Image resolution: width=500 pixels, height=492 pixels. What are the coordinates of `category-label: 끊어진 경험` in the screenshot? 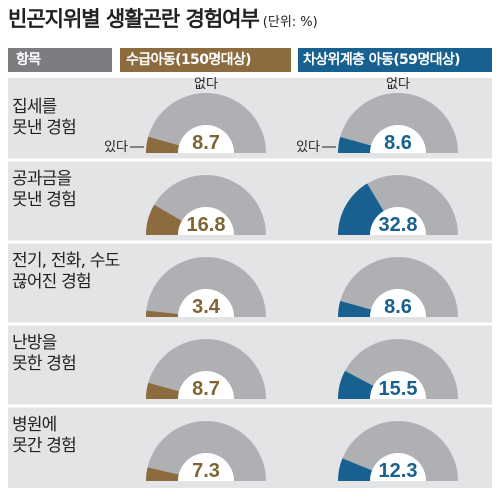 It's located at (51, 282).